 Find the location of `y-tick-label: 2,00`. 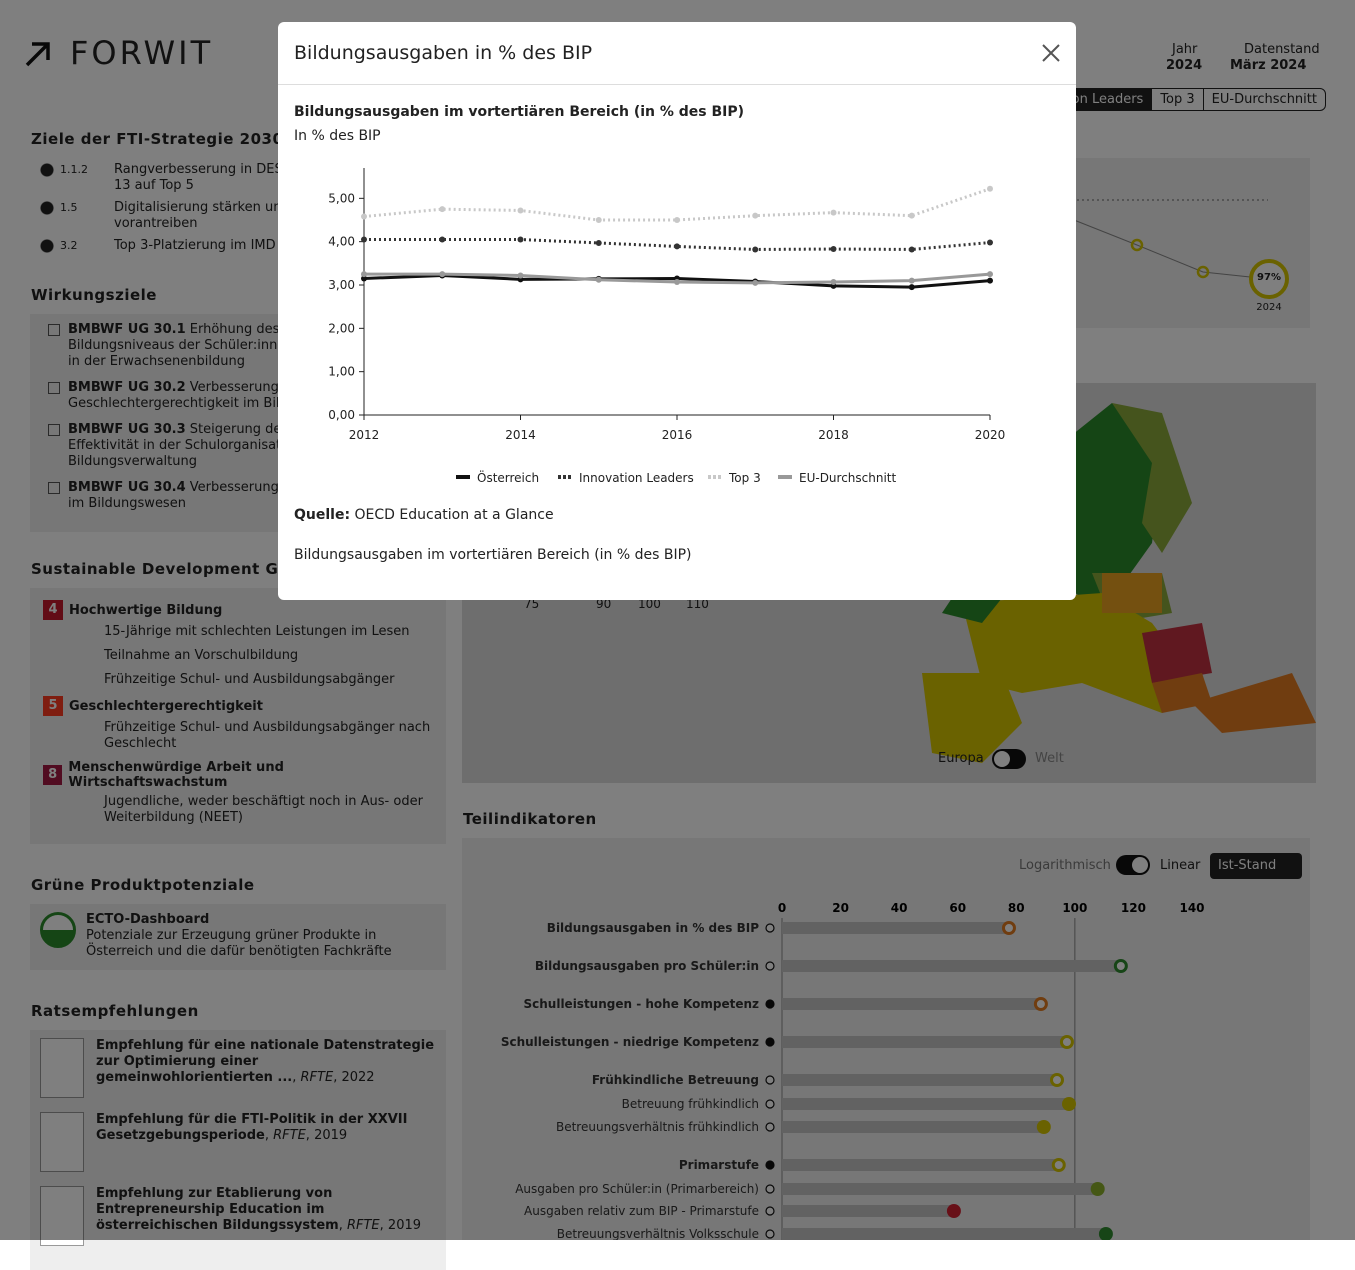

y-tick-label: 2,00 is located at coordinates (341, 328).